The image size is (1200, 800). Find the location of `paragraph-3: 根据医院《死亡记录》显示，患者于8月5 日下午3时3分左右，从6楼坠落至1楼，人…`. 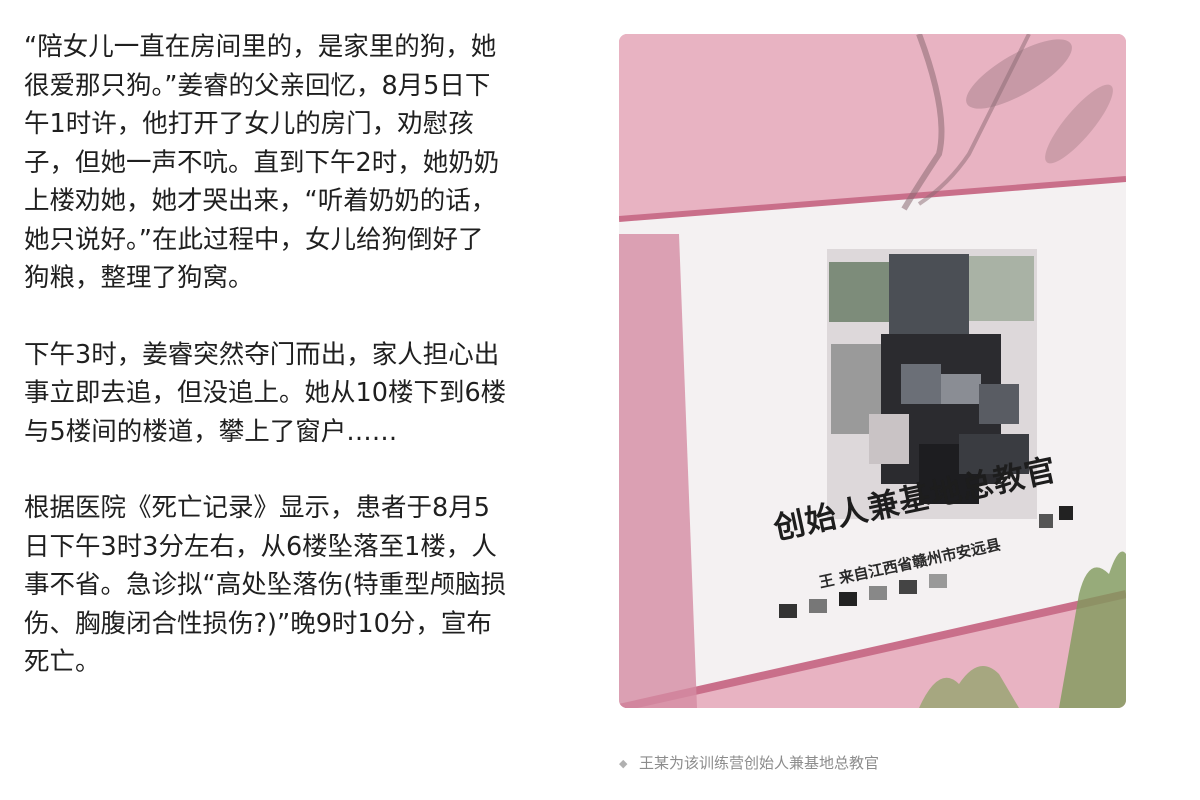

paragraph-3: 根据医院《死亡记录》显示，患者于8月5 日下午3时3分左右，从6楼坠落至1楼，人… is located at coordinates (306, 585).